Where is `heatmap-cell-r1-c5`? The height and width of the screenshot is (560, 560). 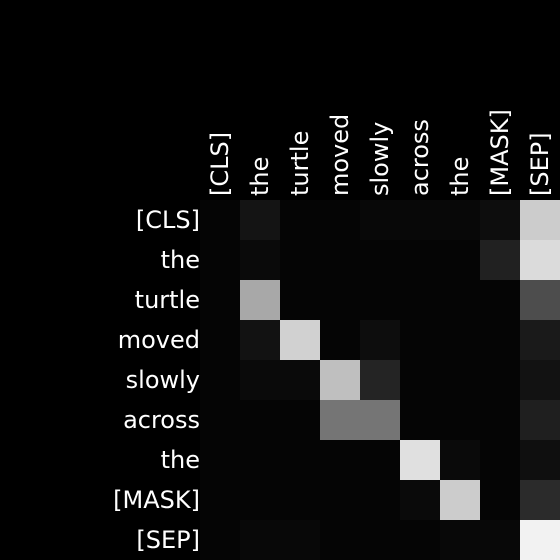
heatmap-cell-r1-c5 is located at coordinates (420, 260).